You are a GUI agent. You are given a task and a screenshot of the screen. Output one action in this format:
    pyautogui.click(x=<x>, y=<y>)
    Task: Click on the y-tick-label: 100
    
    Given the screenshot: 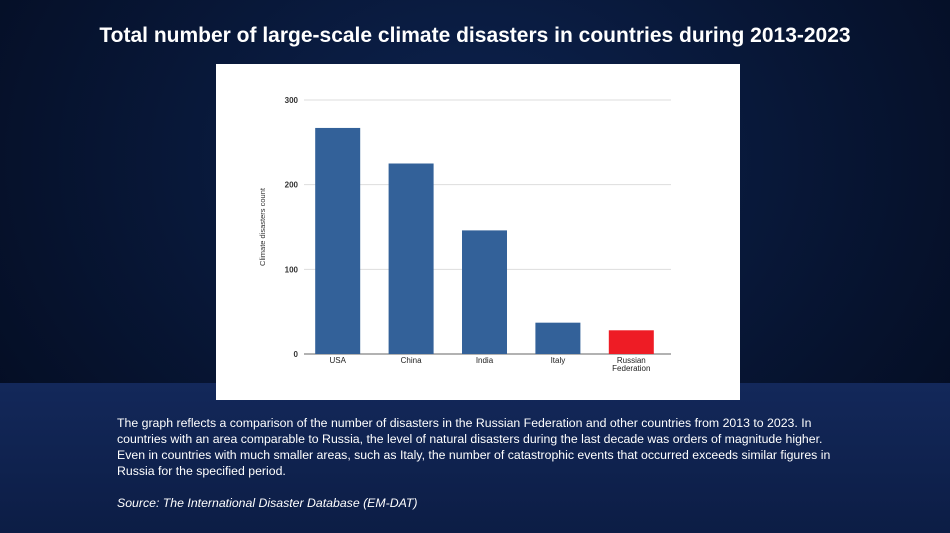 What is the action you would take?
    pyautogui.click(x=292, y=269)
    